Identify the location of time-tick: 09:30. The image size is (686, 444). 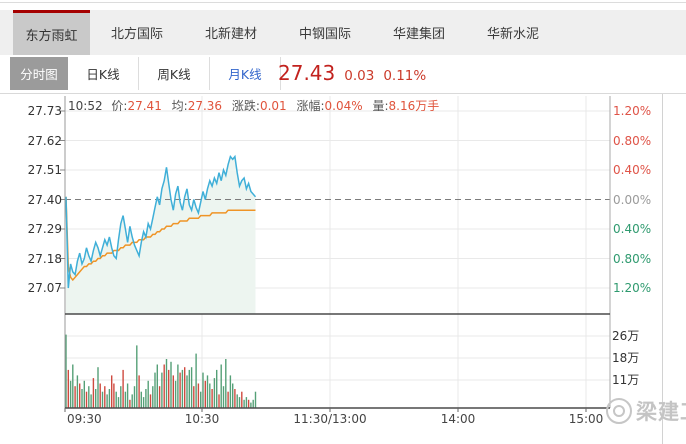
(84, 419).